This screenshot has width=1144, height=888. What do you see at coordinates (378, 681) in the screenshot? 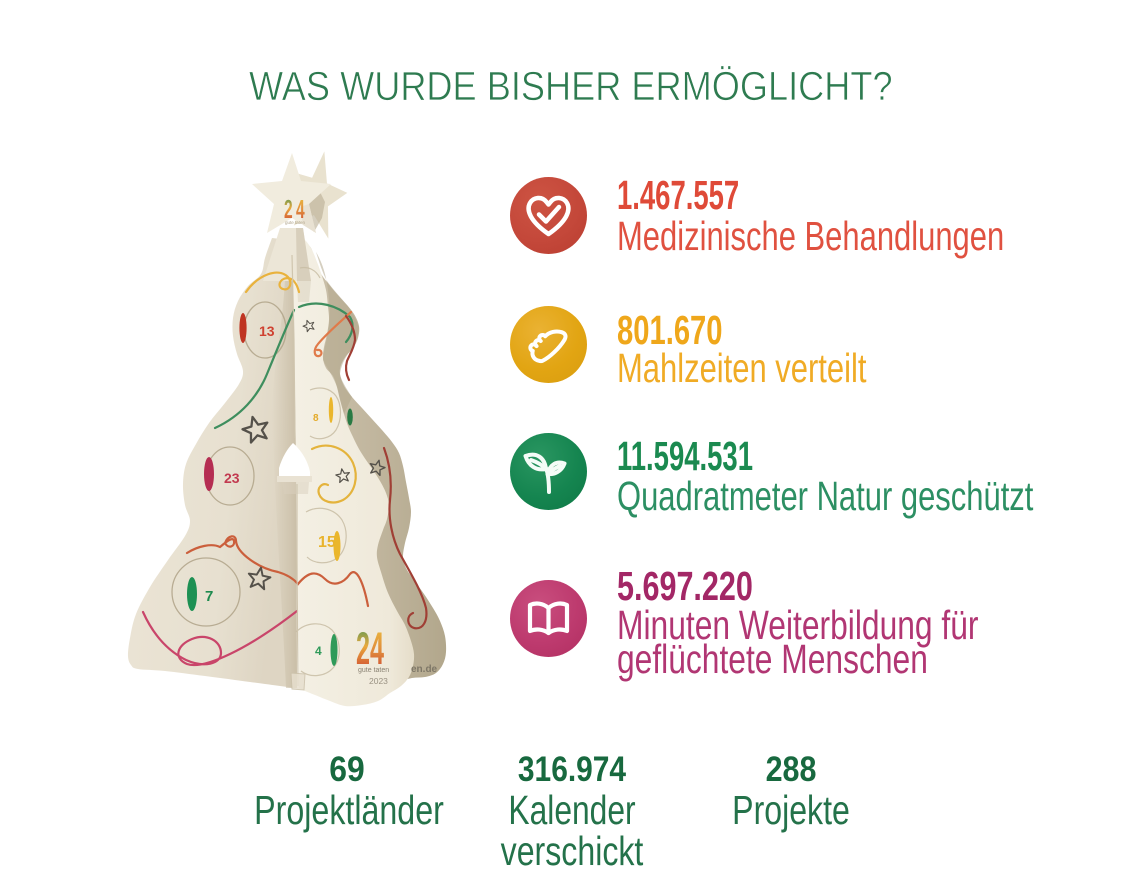
I see `svg-text: 2023` at bounding box center [378, 681].